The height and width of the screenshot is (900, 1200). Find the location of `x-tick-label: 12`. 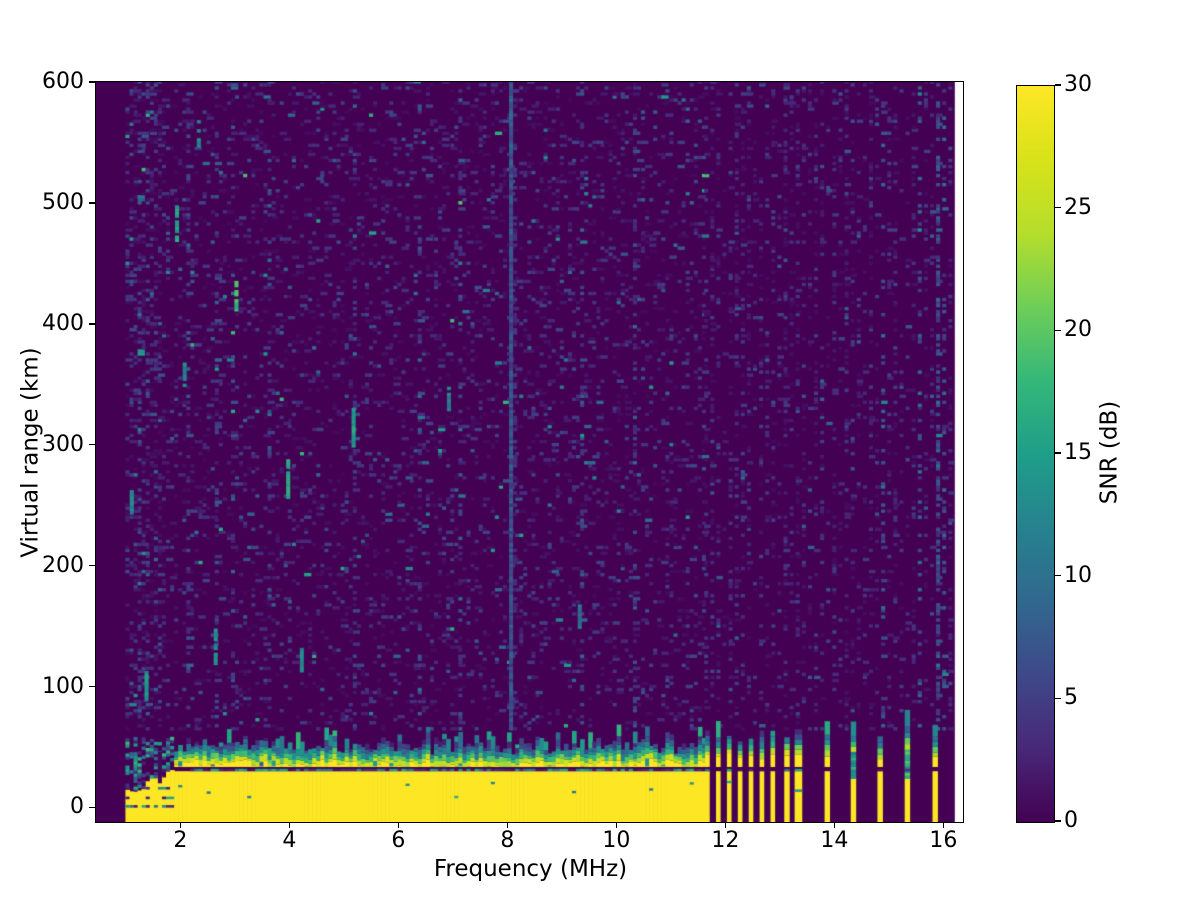

x-tick-label: 12 is located at coordinates (725, 840).